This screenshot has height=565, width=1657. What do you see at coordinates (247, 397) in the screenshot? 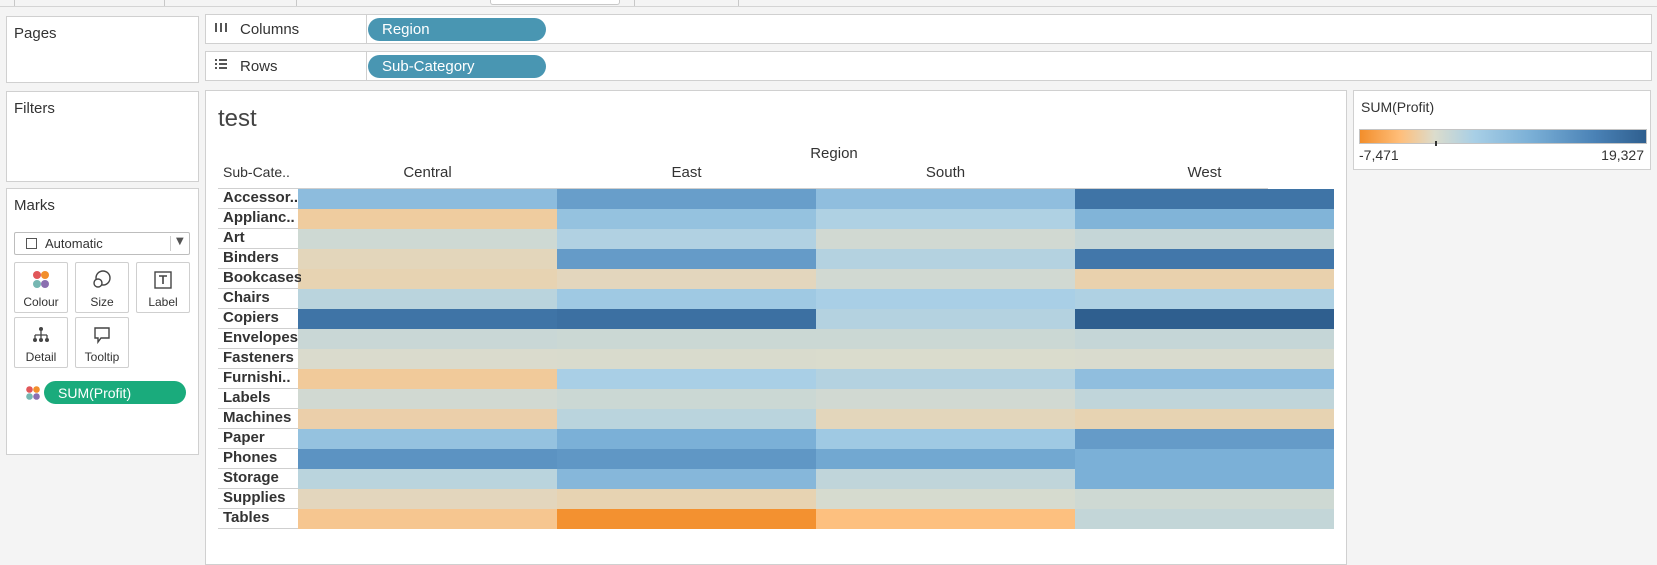
I see `row-header: Labels` at bounding box center [247, 397].